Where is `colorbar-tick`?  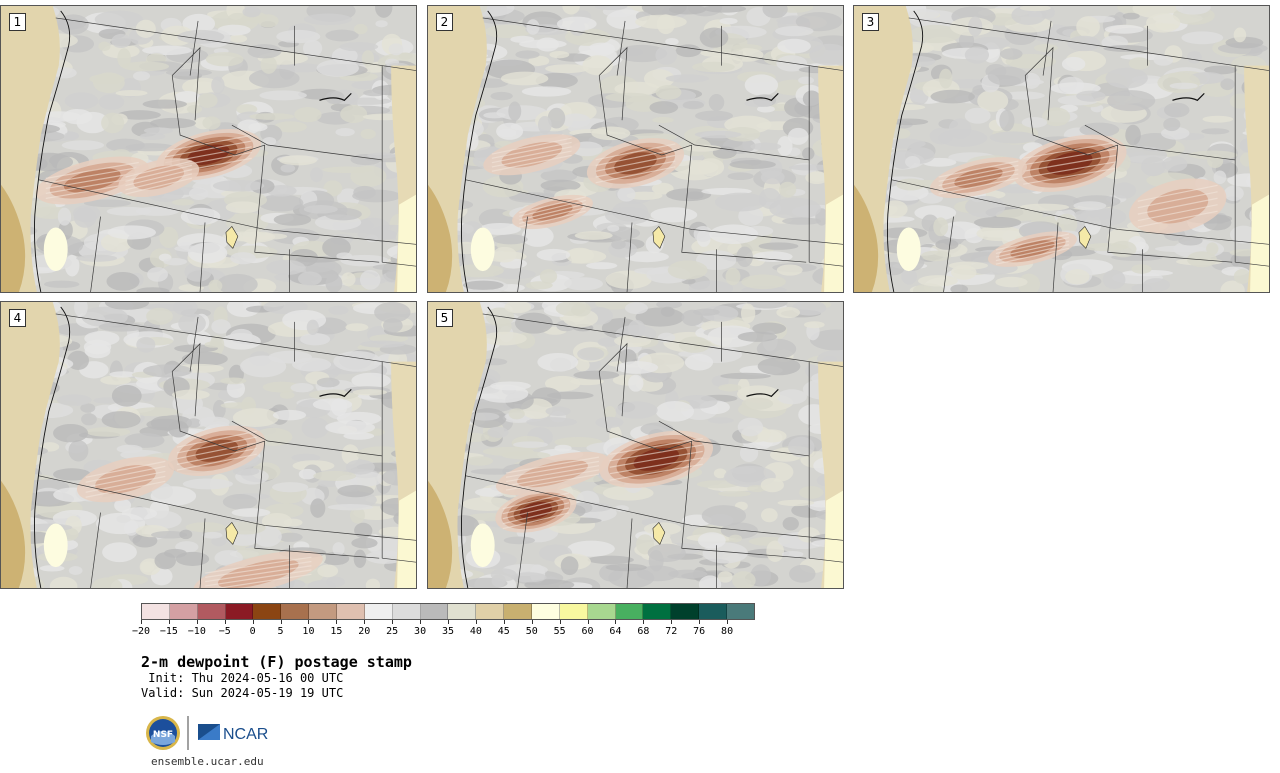 colorbar-tick is located at coordinates (169, 622).